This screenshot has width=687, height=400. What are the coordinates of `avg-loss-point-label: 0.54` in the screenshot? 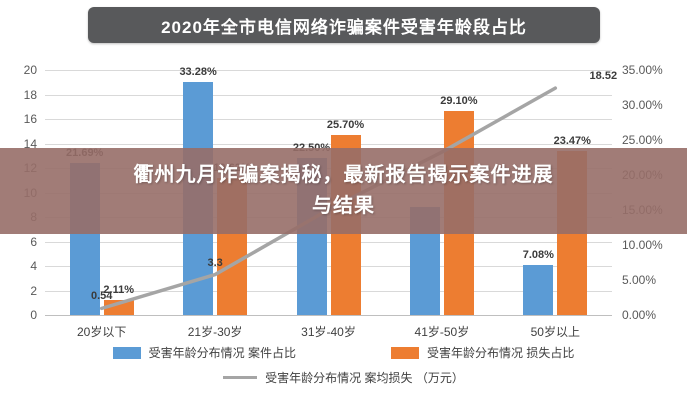 It's located at (101, 296).